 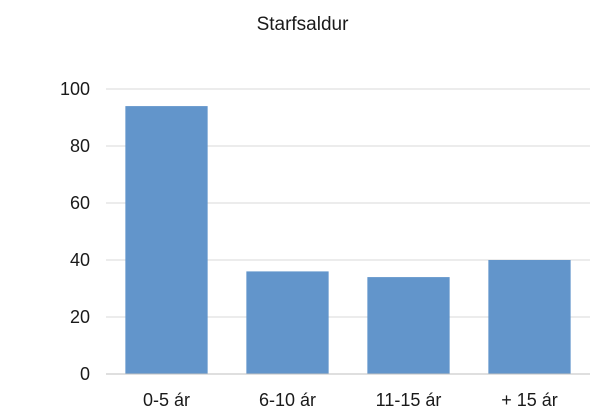 What do you see at coordinates (166, 400) in the screenshot?
I see `x-tick-label: 0-5 ár` at bounding box center [166, 400].